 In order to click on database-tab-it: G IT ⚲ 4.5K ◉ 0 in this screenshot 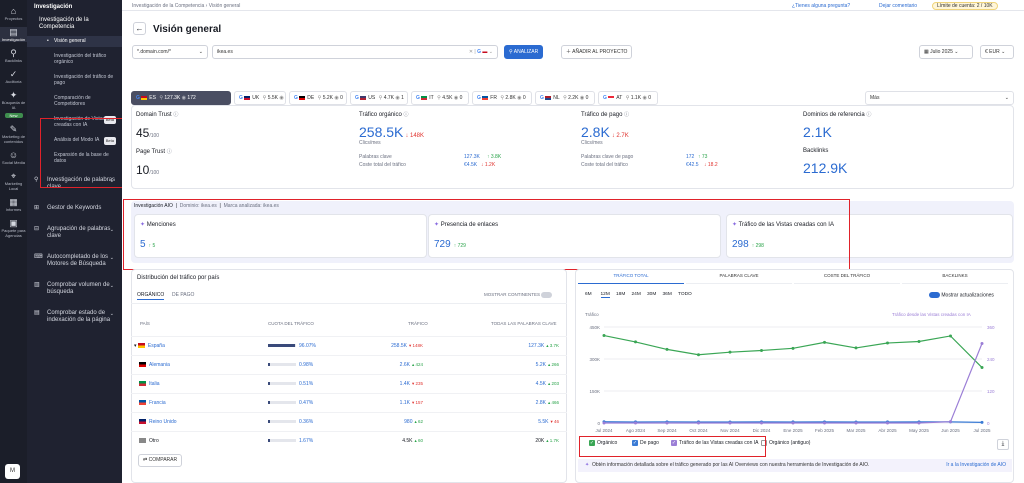, I will do `click(440, 98)`.